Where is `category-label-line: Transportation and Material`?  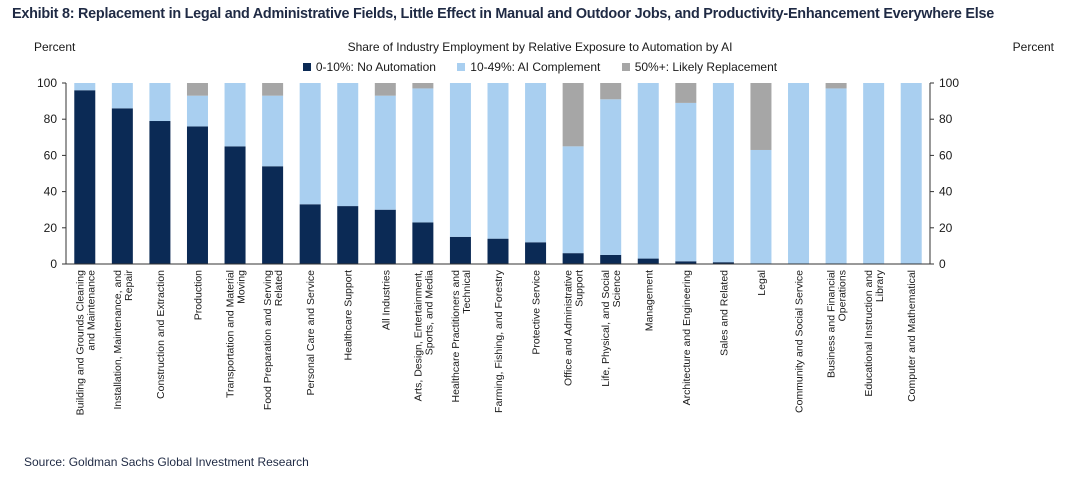 category-label-line: Transportation and Material is located at coordinates (231, 334).